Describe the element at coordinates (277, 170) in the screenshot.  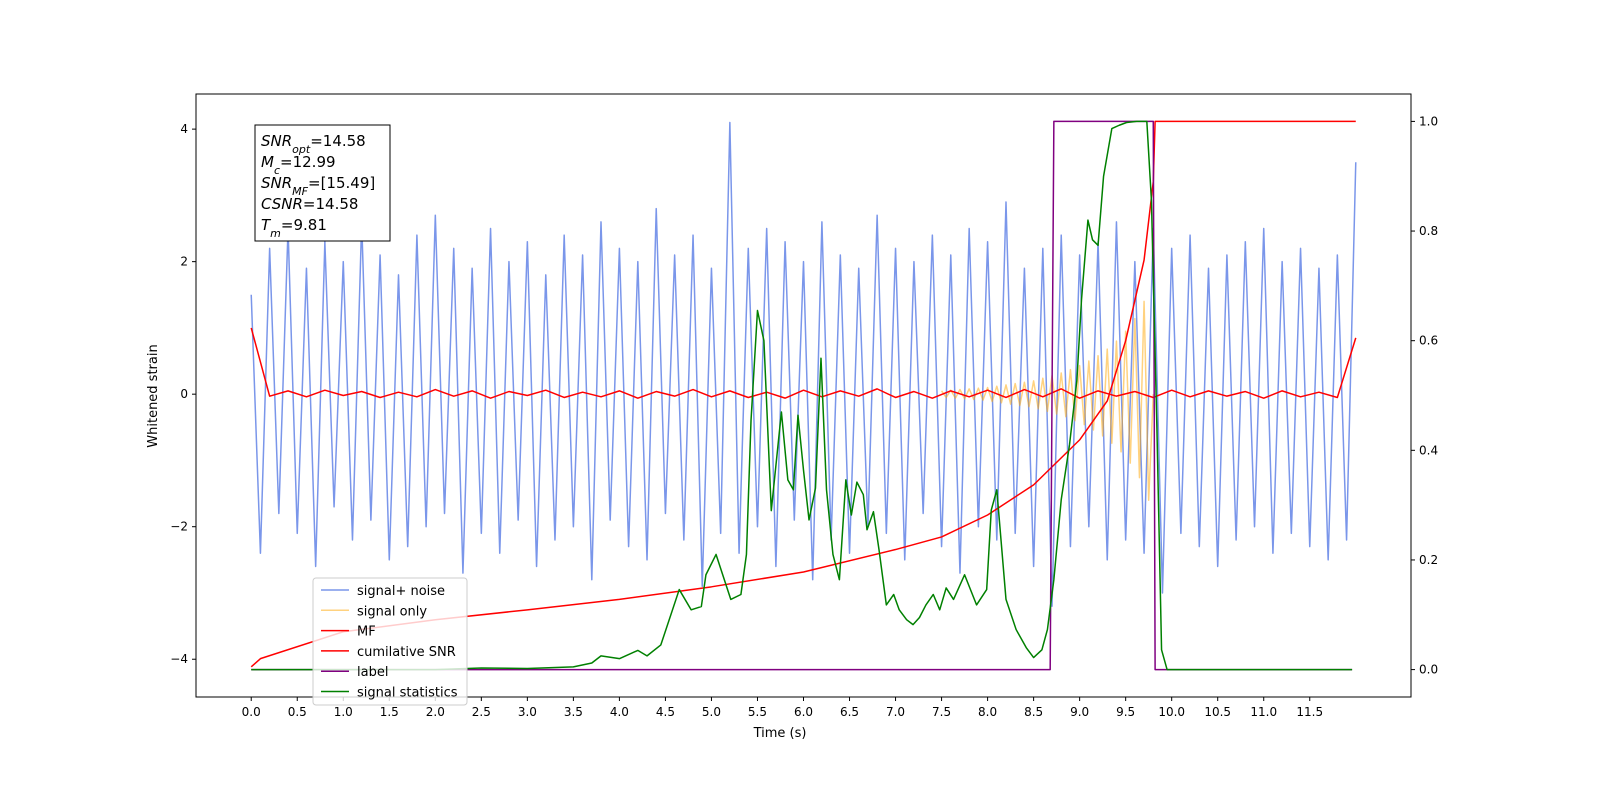
I see `annotation-subscript: c` at that location.